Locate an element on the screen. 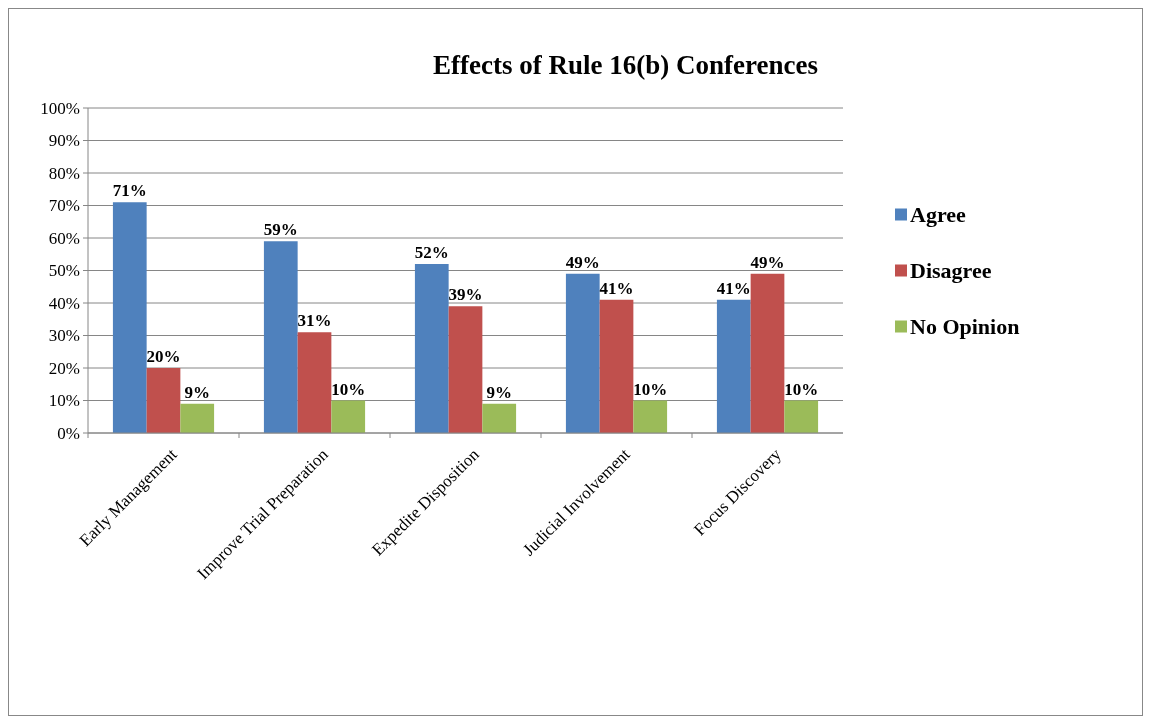 This screenshot has width=1151, height=724. data-label: 39% is located at coordinates (465, 295).